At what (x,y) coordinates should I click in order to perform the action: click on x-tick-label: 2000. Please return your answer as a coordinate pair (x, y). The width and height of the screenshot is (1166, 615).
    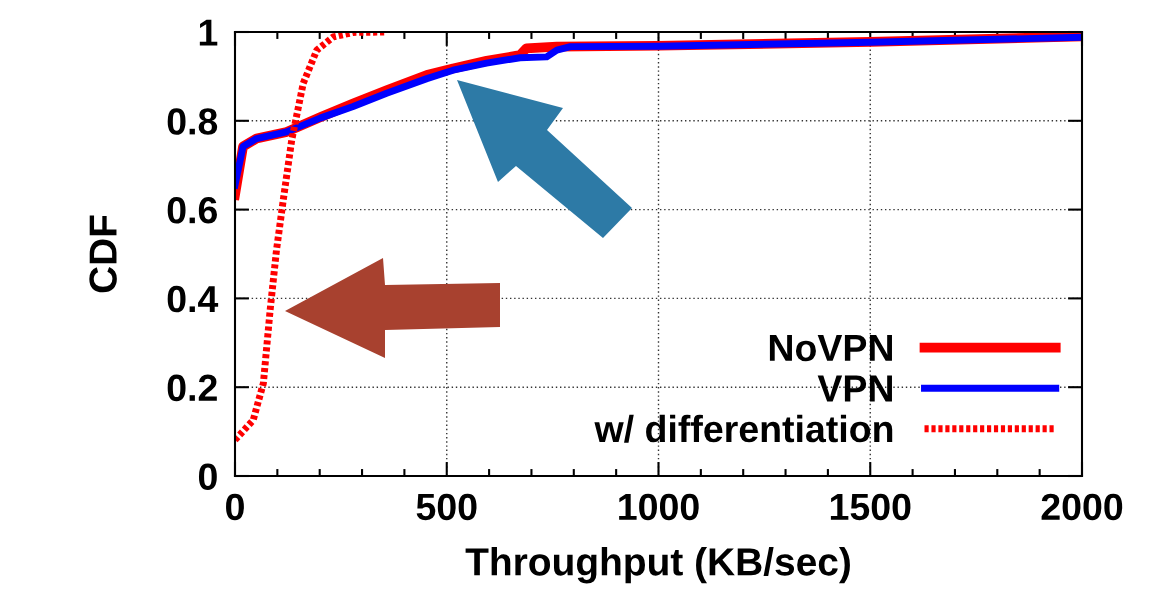
    Looking at the image, I should click on (1082, 507).